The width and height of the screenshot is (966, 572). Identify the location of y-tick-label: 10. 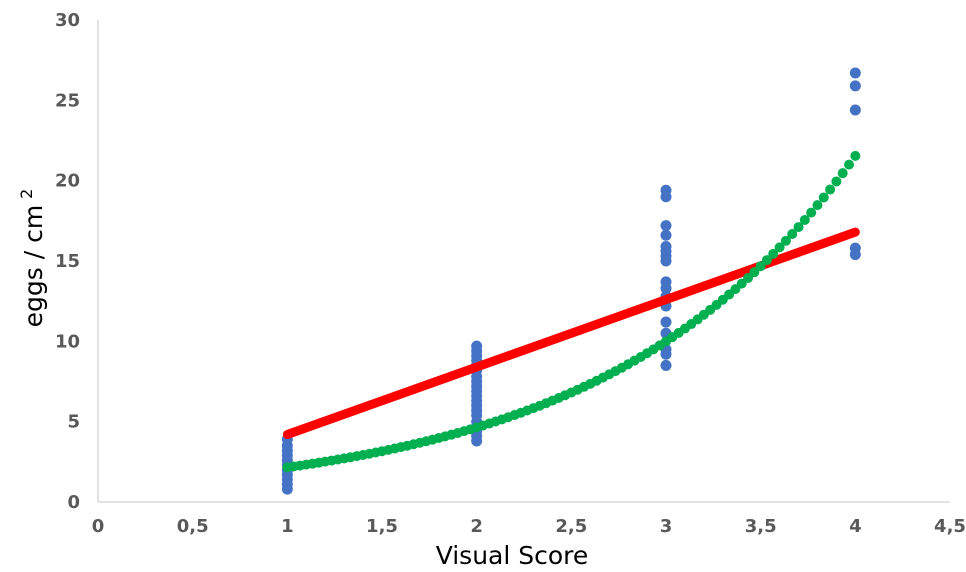
(67, 341).